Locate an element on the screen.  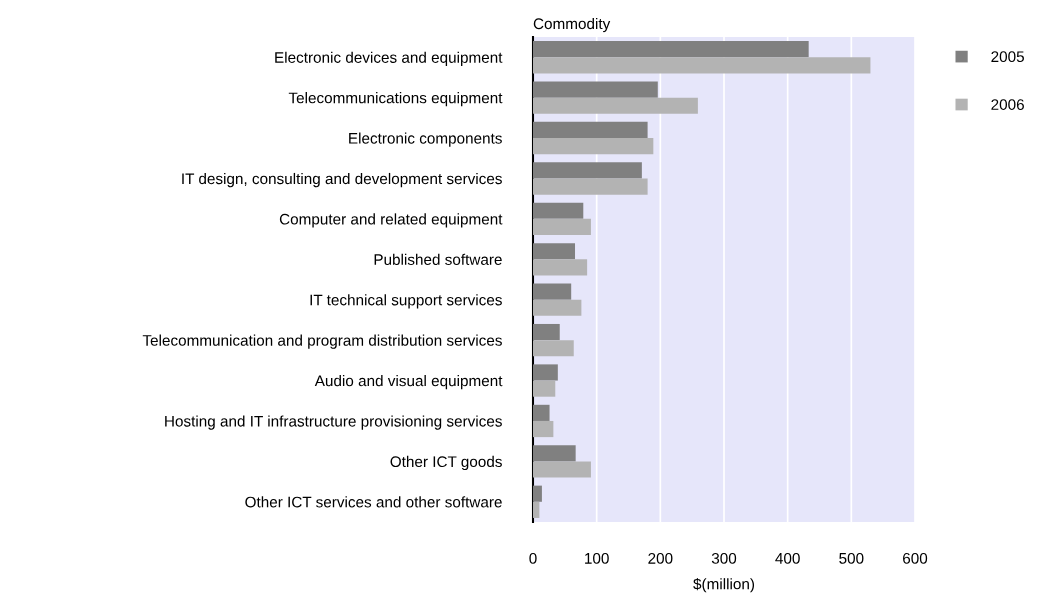
y-tick-label: Other ICT goods is located at coordinates (446, 463).